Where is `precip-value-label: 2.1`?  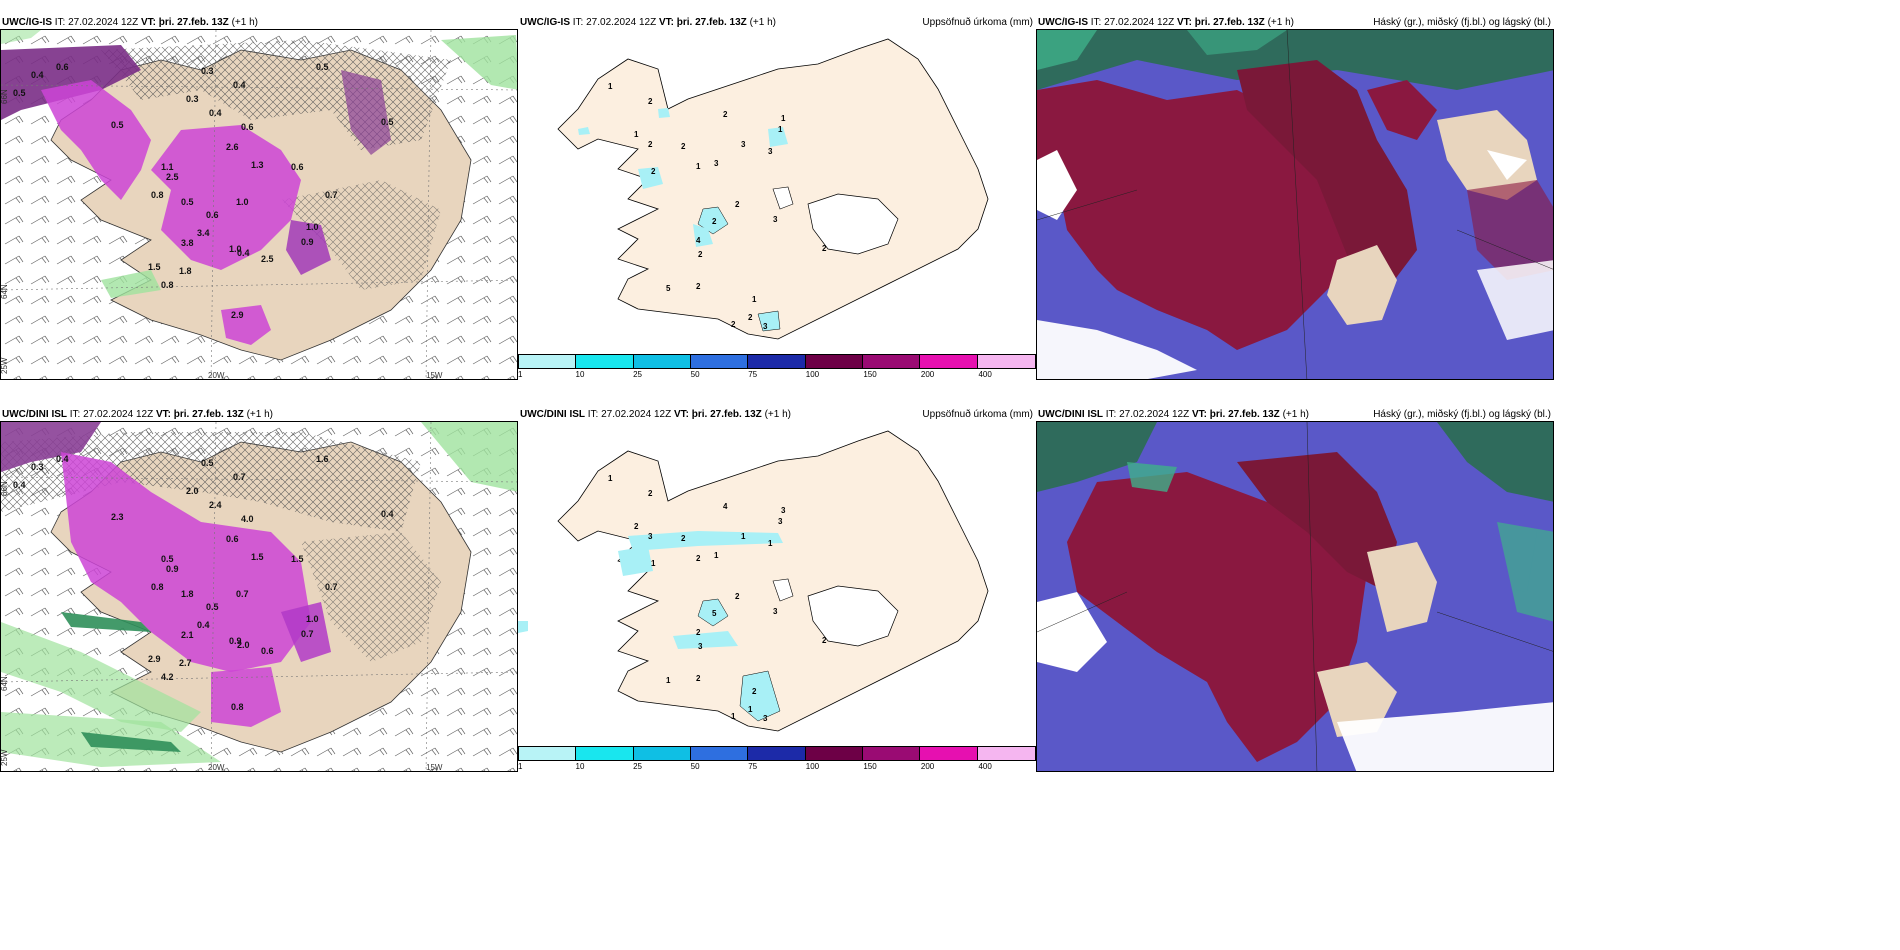
precip-value-label: 2.1 is located at coordinates (187, 635).